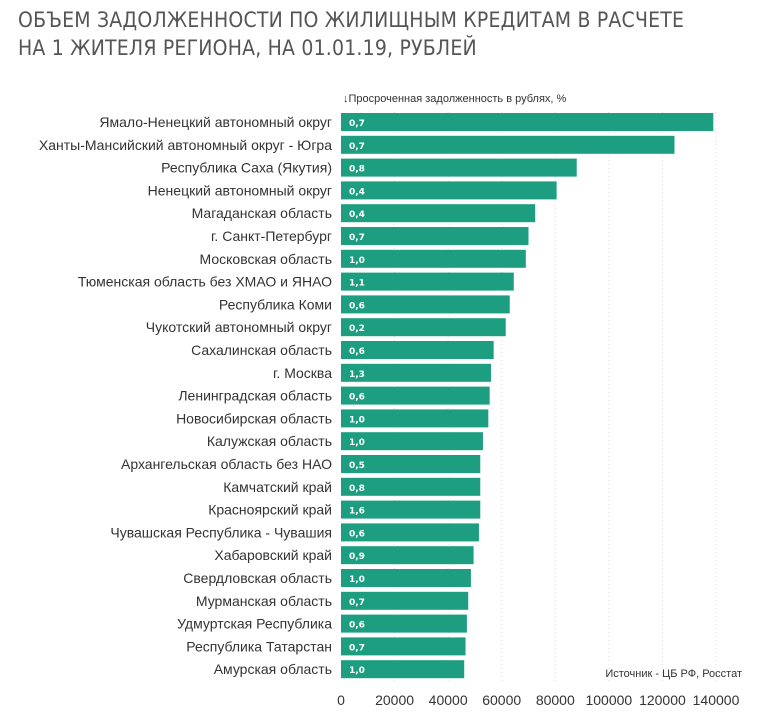 This screenshot has width=759, height=725. Describe the element at coordinates (257, 578) in the screenshot. I see `category-label: Свердловская область` at that location.